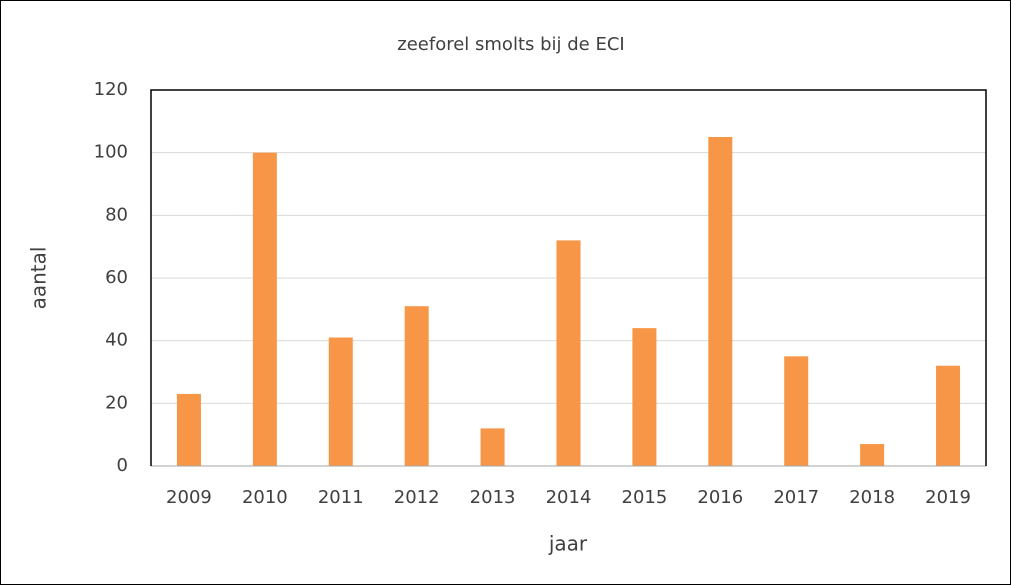  I want to click on y-tick-label: 80, so click(116, 214).